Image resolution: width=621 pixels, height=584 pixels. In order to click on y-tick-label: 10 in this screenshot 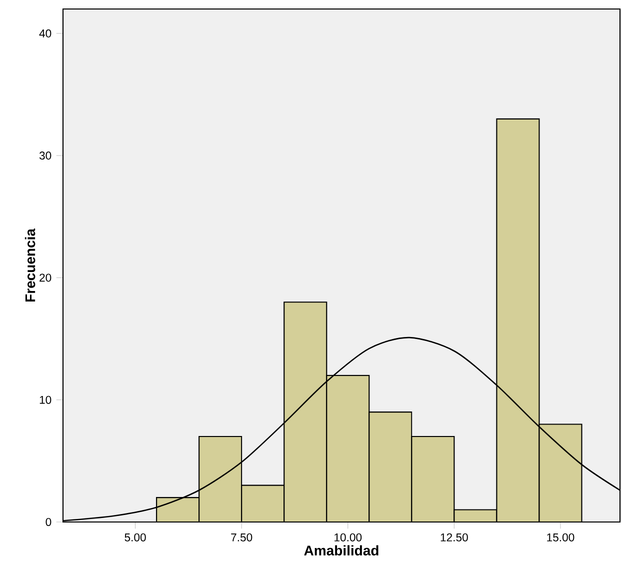, I will do `click(46, 400)`.